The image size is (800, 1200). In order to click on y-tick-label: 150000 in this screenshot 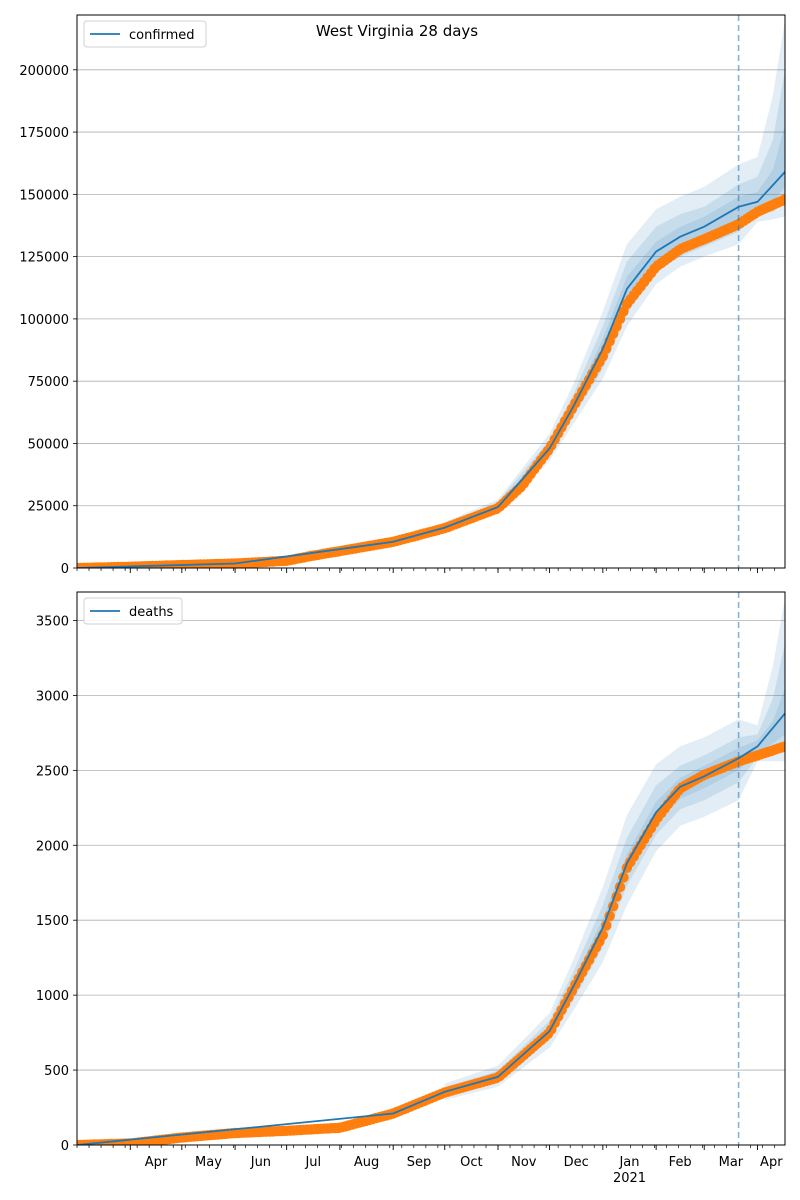, I will do `click(44, 195)`.